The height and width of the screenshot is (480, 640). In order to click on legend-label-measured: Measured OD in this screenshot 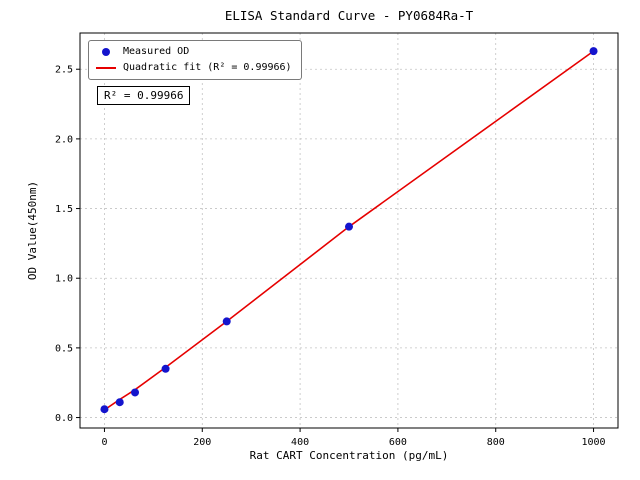, I will do `click(156, 51)`.